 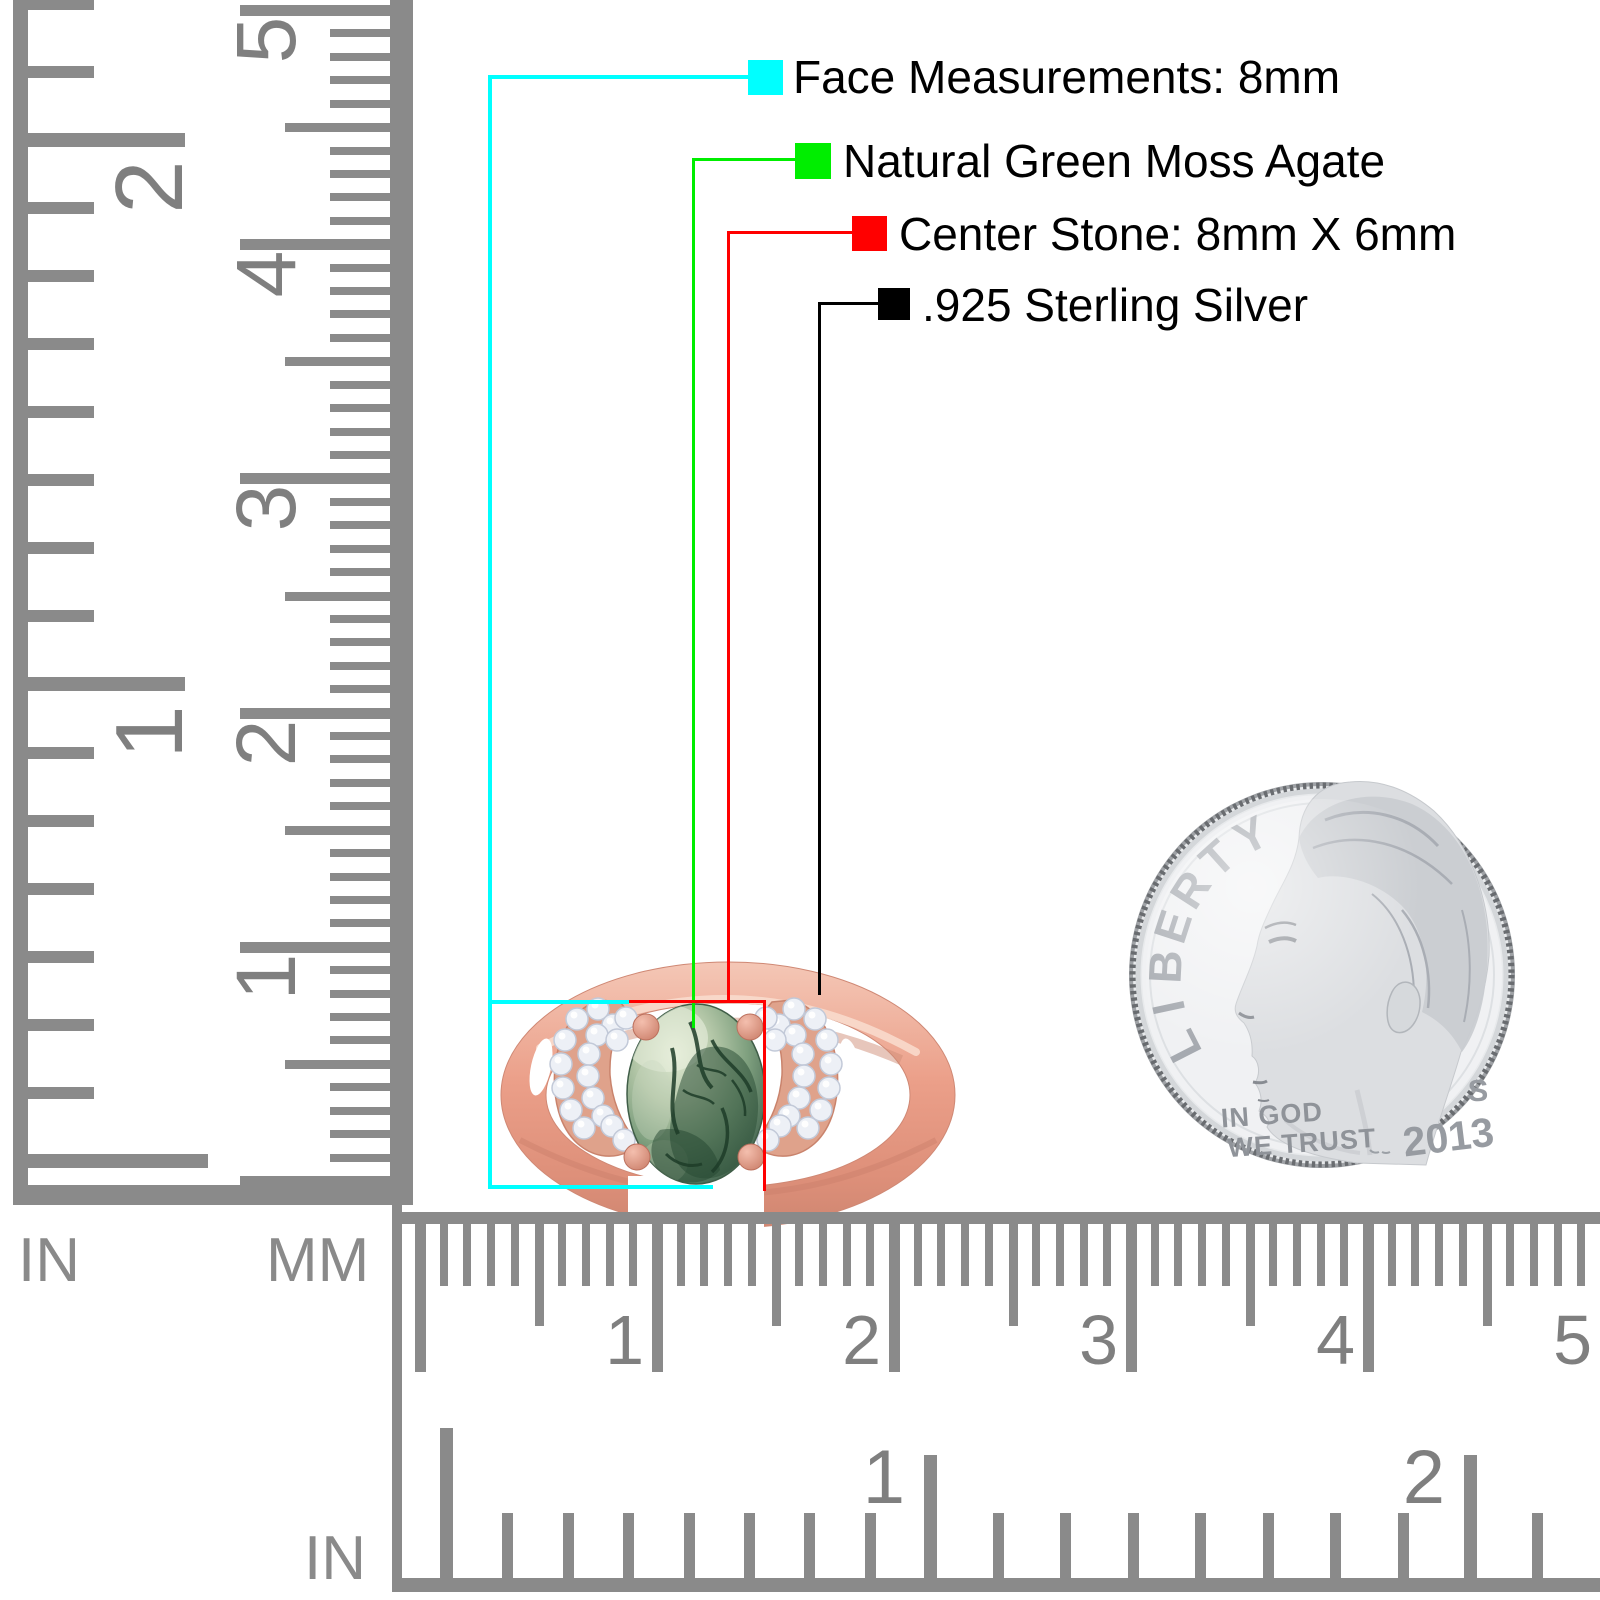 I want to click on left-mm-ruler-unit: MM, so click(x=318, y=1260).